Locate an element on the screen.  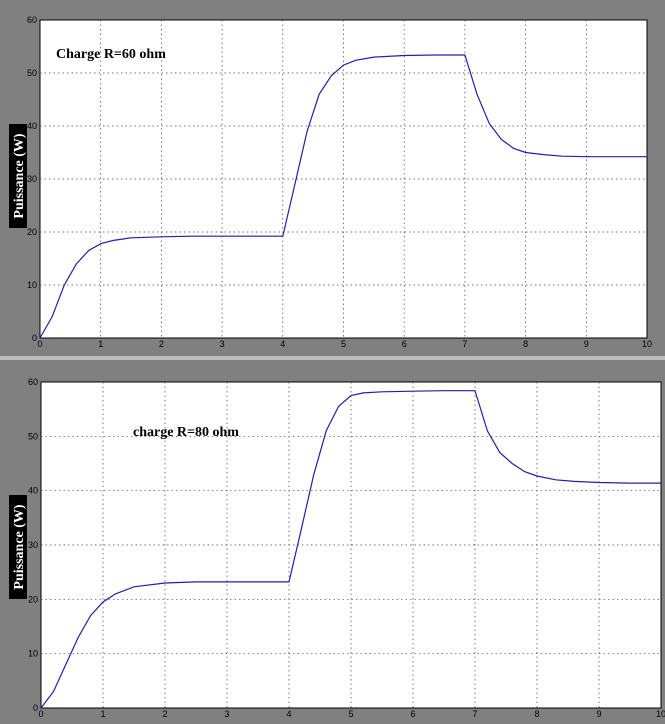
chart-annotation-2: charge R=80 ohm is located at coordinates (186, 432).